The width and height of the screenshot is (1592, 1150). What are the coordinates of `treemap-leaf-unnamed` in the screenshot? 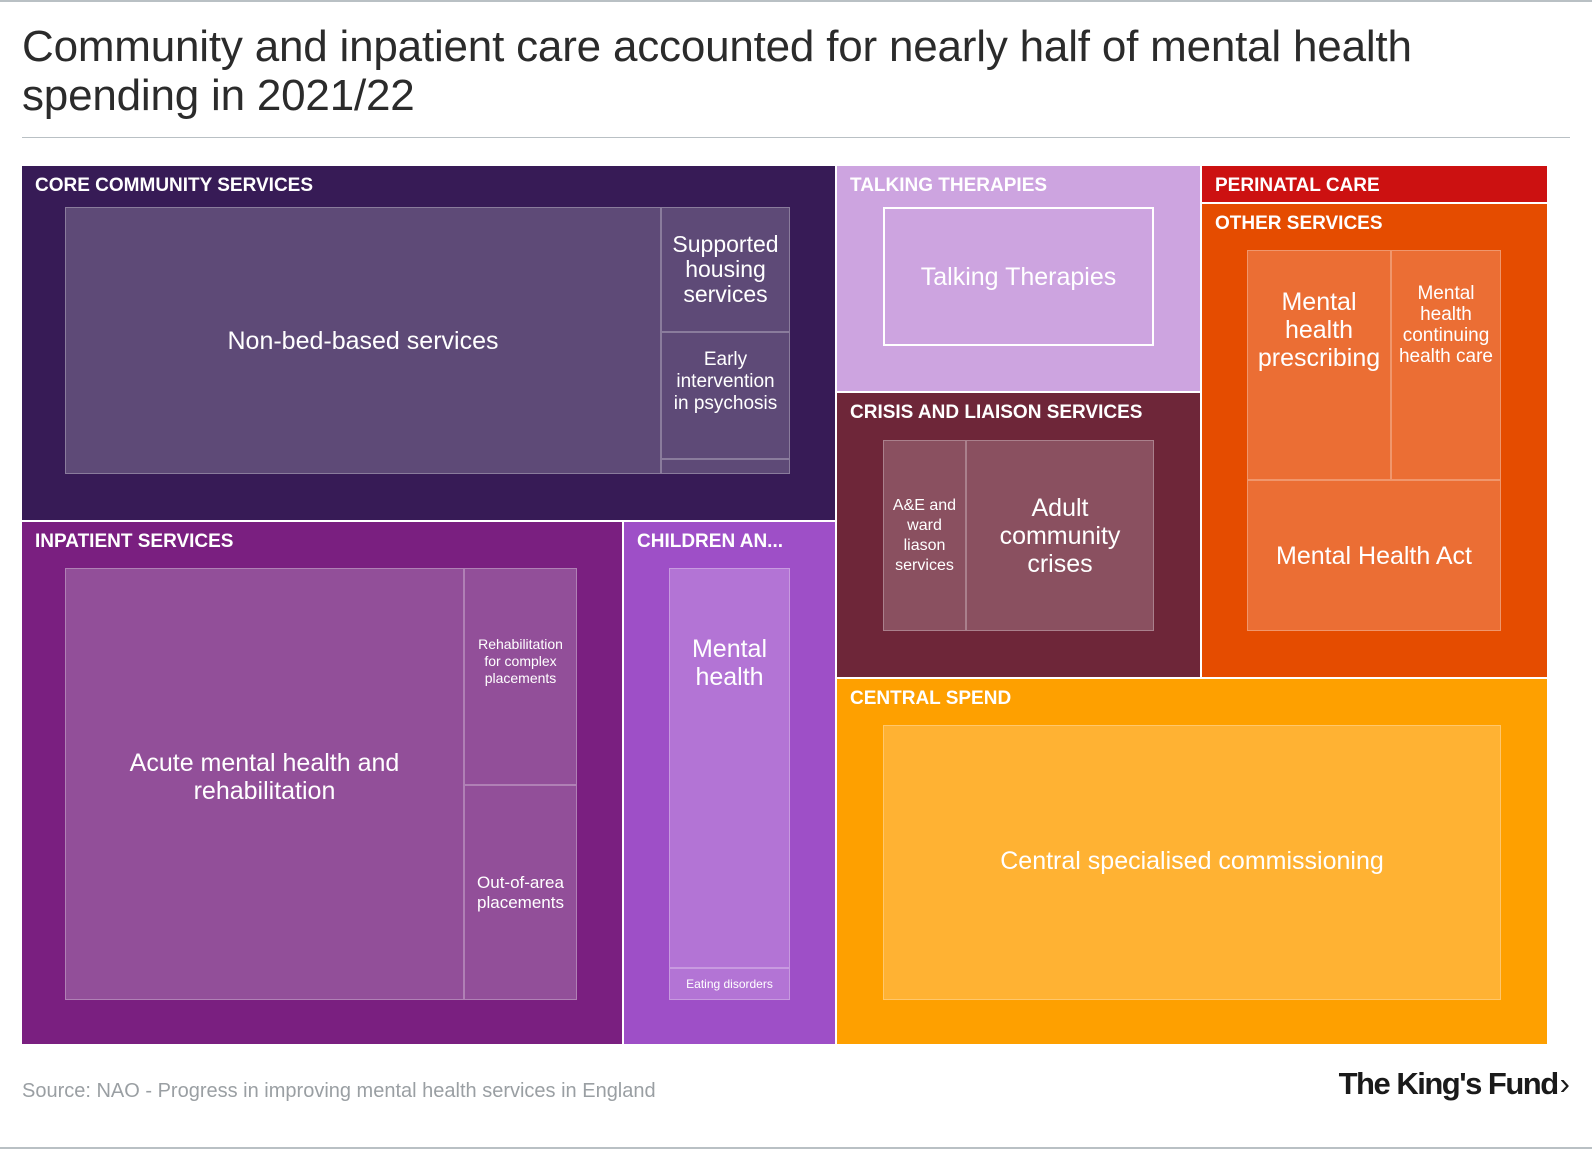 It's located at (725, 466).